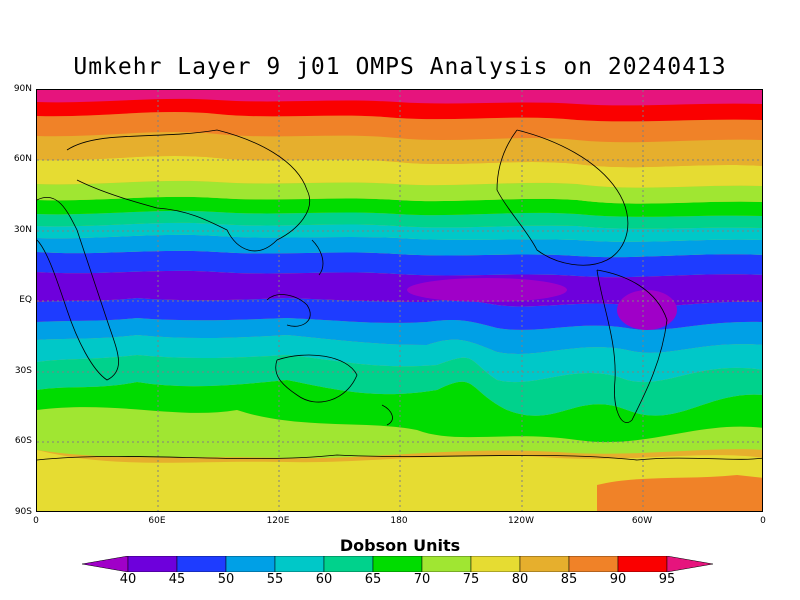 The width and height of the screenshot is (800, 600). What do you see at coordinates (399, 521) in the screenshot?
I see `lon-label-180: 180` at bounding box center [399, 521].